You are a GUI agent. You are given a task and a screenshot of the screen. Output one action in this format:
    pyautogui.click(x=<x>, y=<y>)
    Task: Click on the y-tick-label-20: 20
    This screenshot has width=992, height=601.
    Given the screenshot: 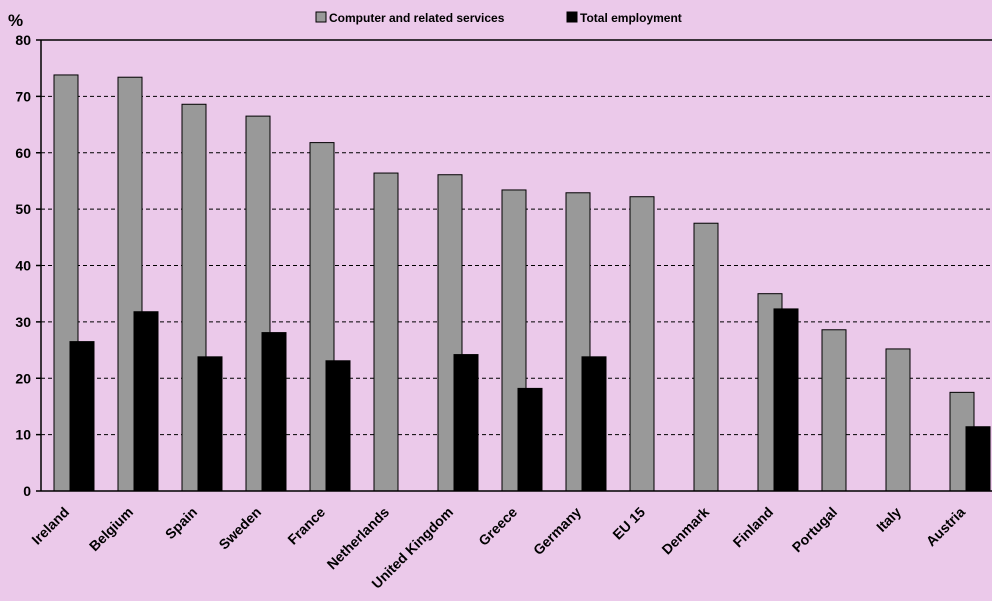 What is the action you would take?
    pyautogui.click(x=23, y=378)
    